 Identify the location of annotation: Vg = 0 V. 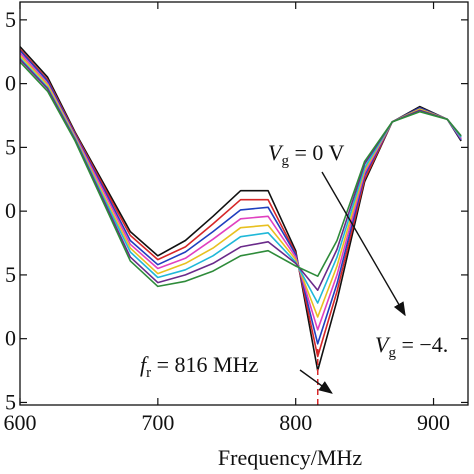
(306, 154).